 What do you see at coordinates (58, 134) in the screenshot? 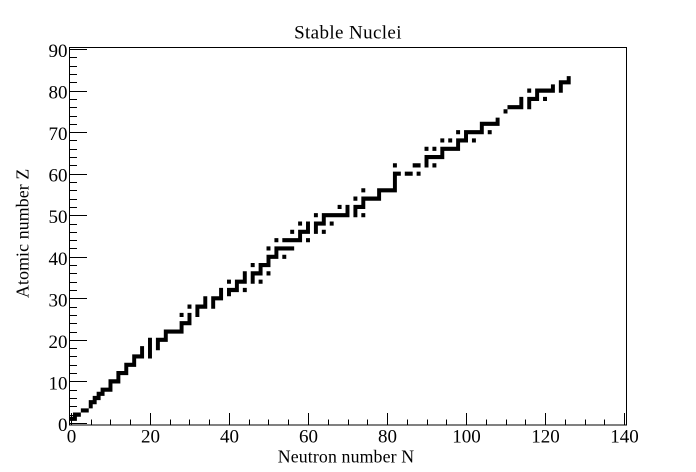
I see `svg-text: 70` at bounding box center [58, 134].